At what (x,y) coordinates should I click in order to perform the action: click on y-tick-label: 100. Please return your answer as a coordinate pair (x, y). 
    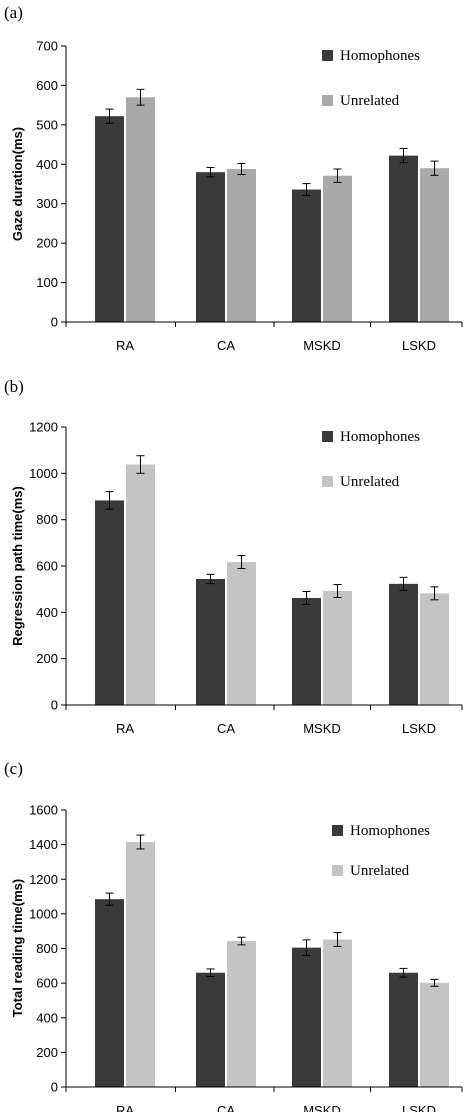
    Looking at the image, I should click on (47, 282).